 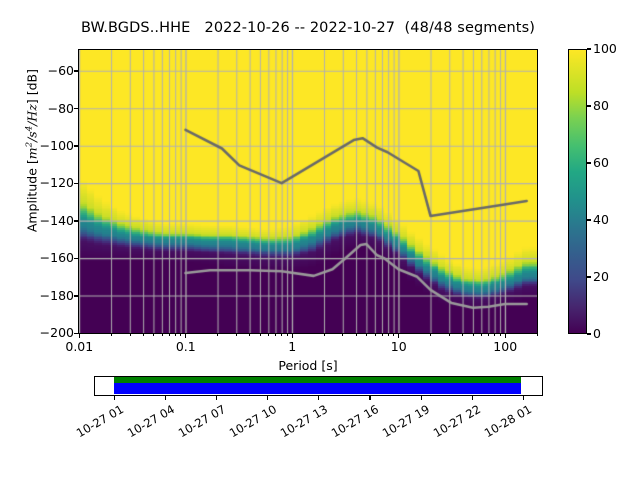 What do you see at coordinates (398, 346) in the screenshot?
I see `x-axis-tick-label: 10` at bounding box center [398, 346].